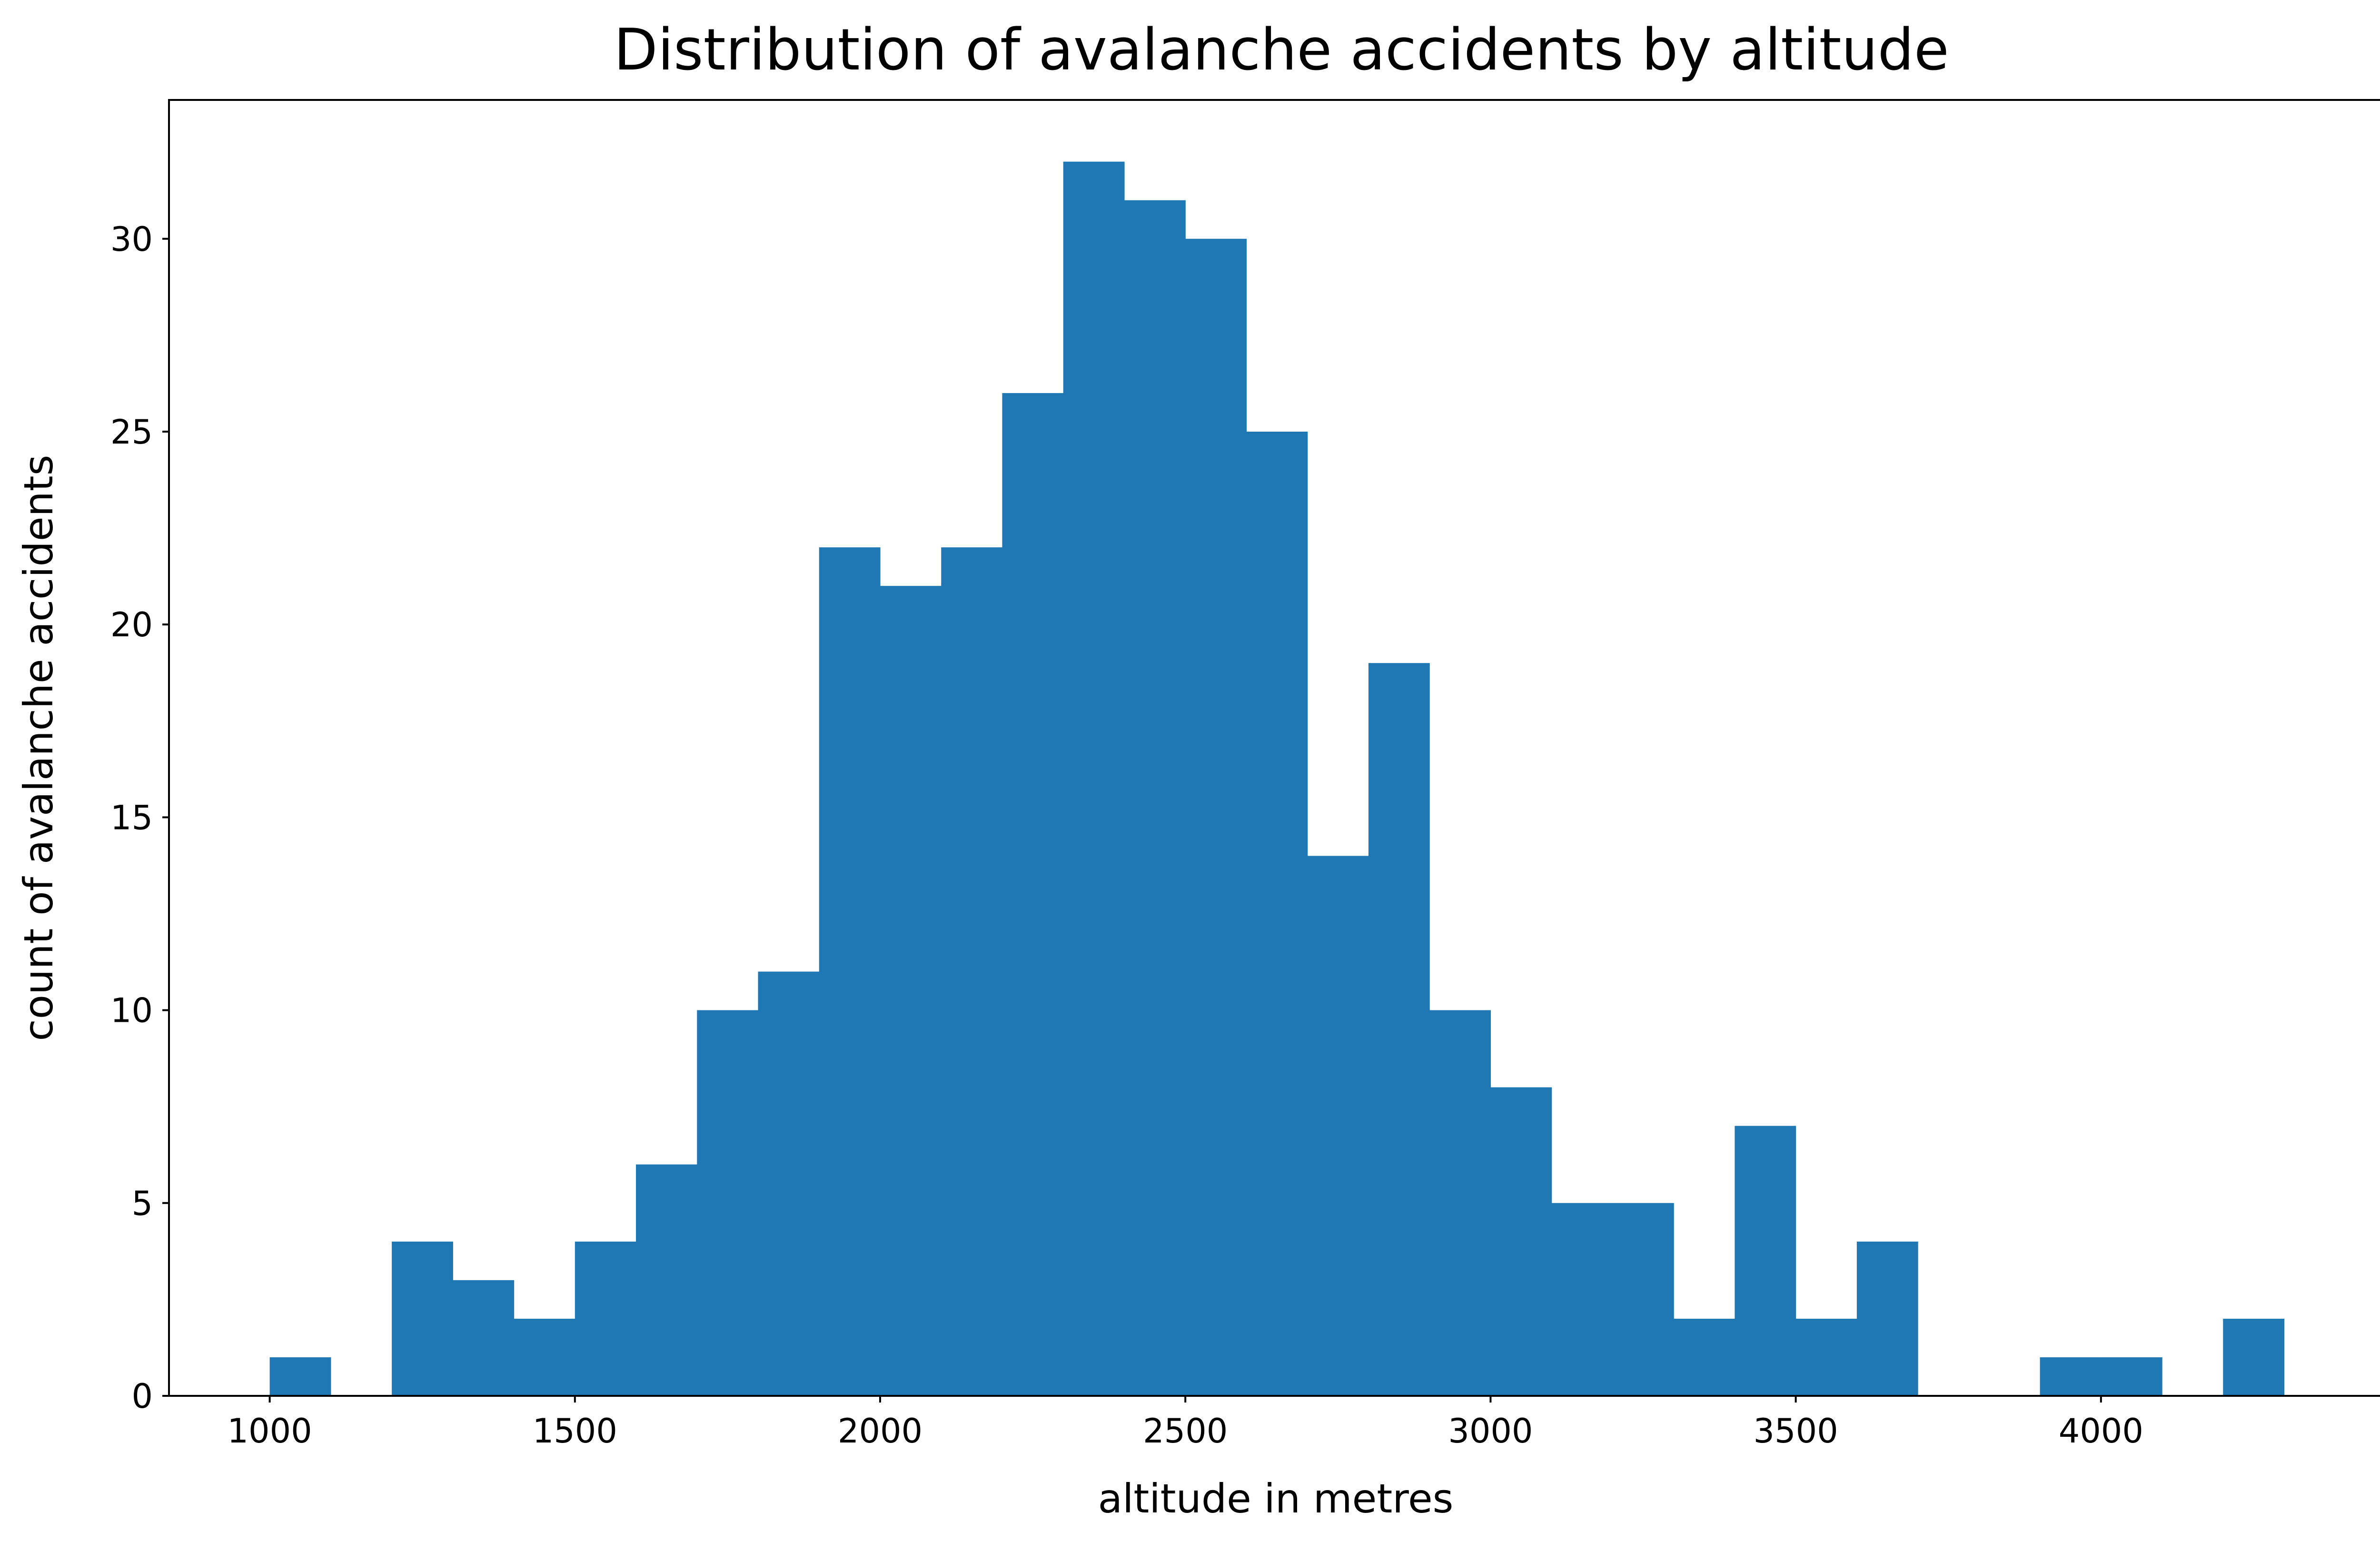 The height and width of the screenshot is (1551, 2380). I want to click on x-axis-label: altitude in metres, so click(1276, 1498).